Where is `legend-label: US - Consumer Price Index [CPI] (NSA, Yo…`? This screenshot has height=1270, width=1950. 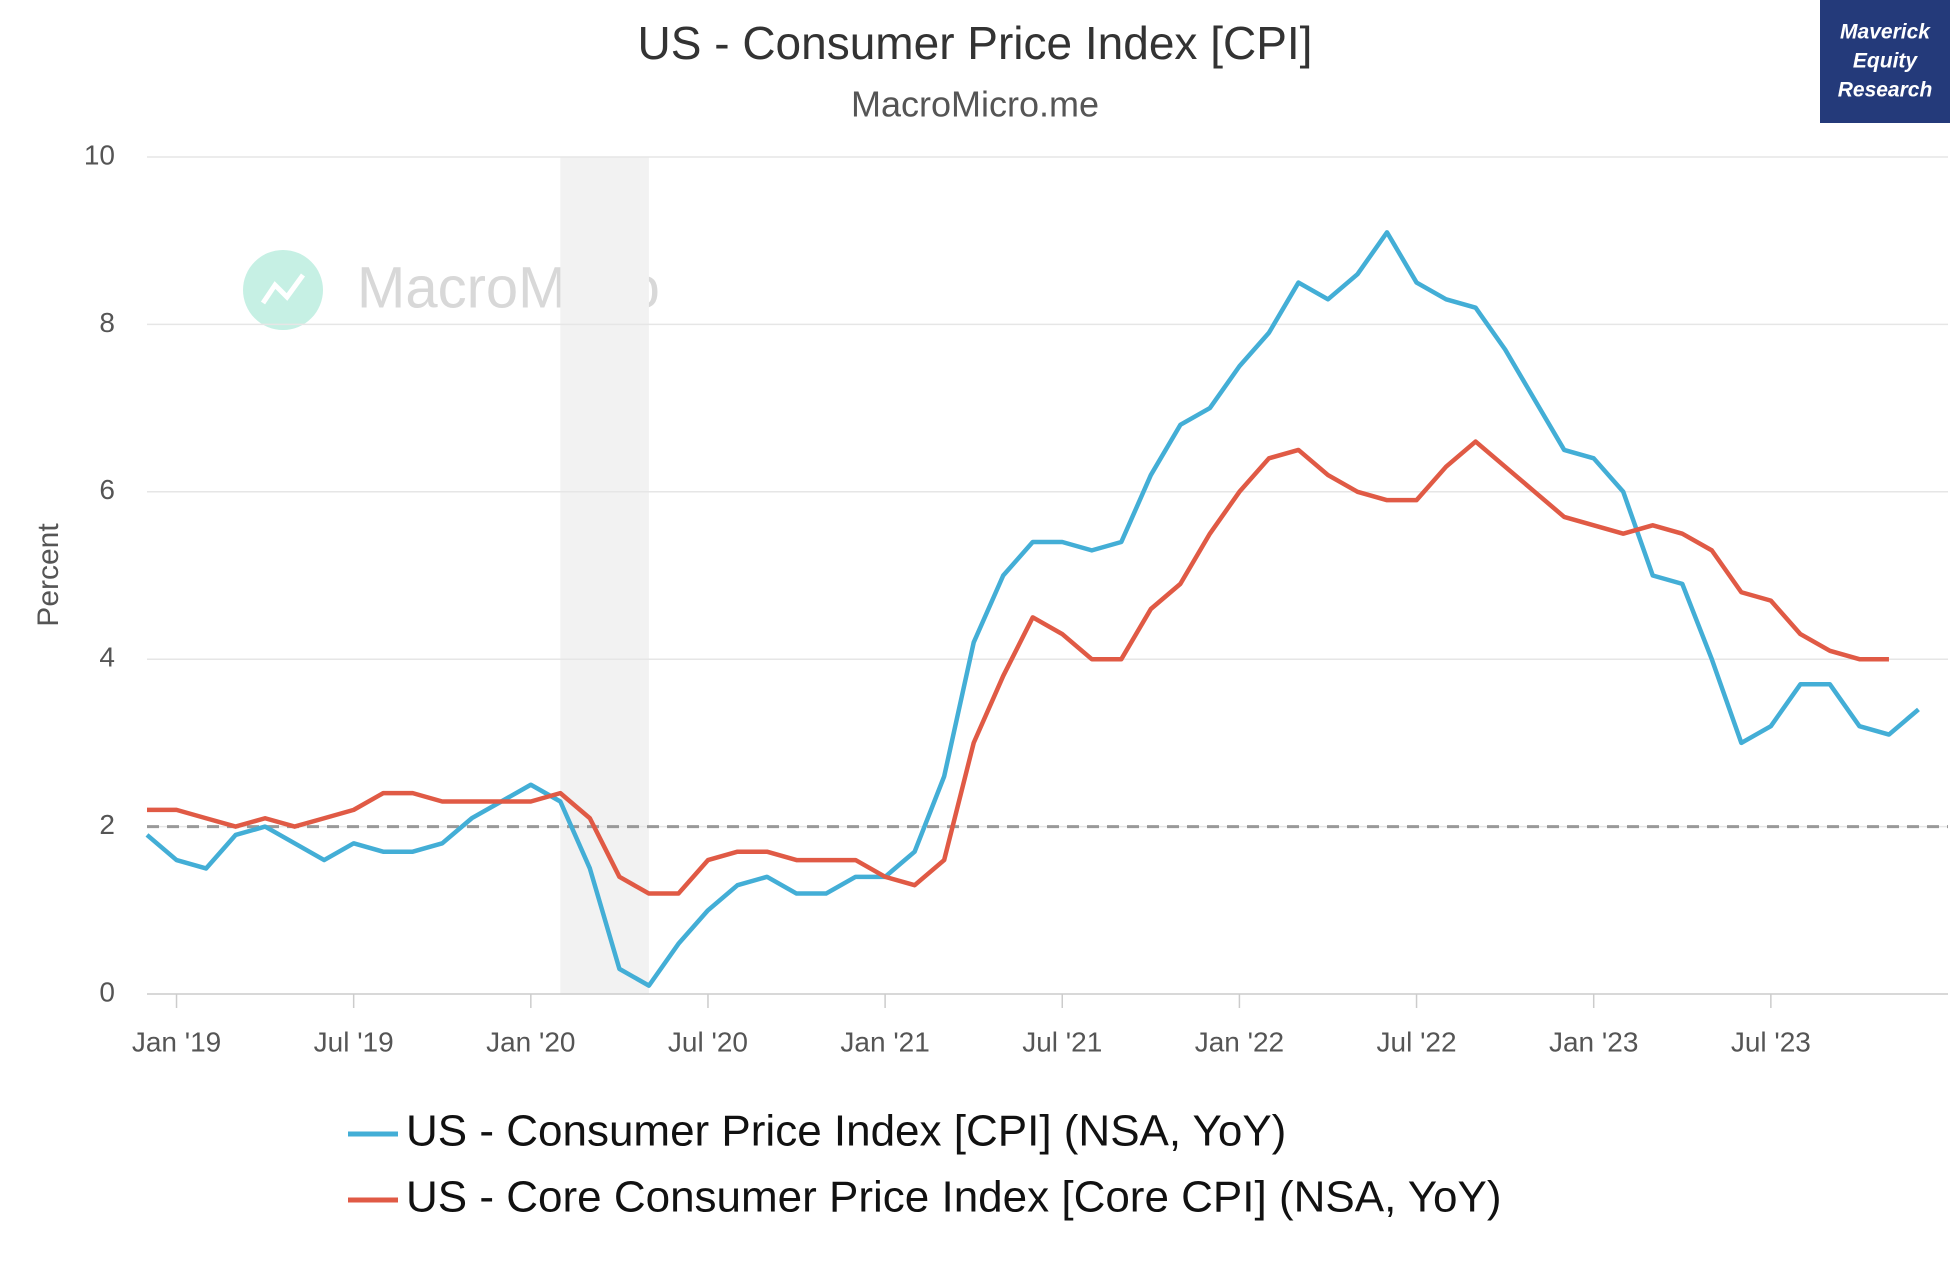
legend-label: US - Consumer Price Index [CPI] (NSA, Yo… is located at coordinates (846, 1131).